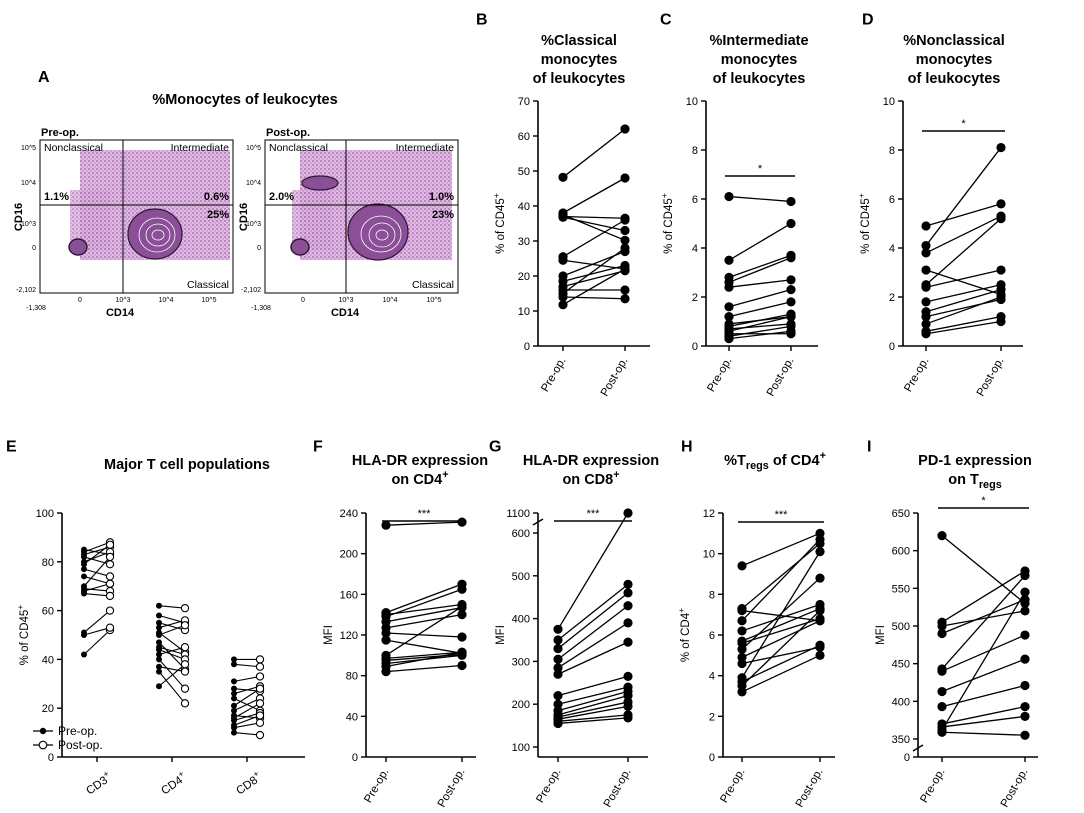  Describe the element at coordinates (810, 788) in the screenshot. I see `x-tick-label: Post-op.` at that location.